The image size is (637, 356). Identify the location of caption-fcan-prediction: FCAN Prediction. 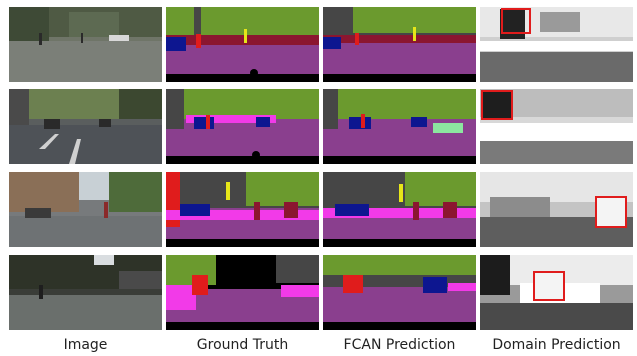
(399, 345).